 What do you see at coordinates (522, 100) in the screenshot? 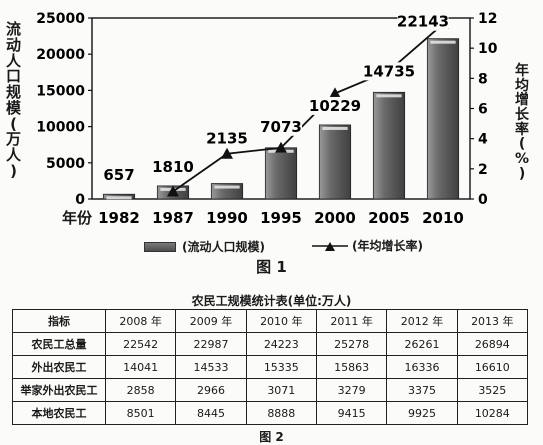
I see `right-axis-label-char: 增` at bounding box center [522, 100].